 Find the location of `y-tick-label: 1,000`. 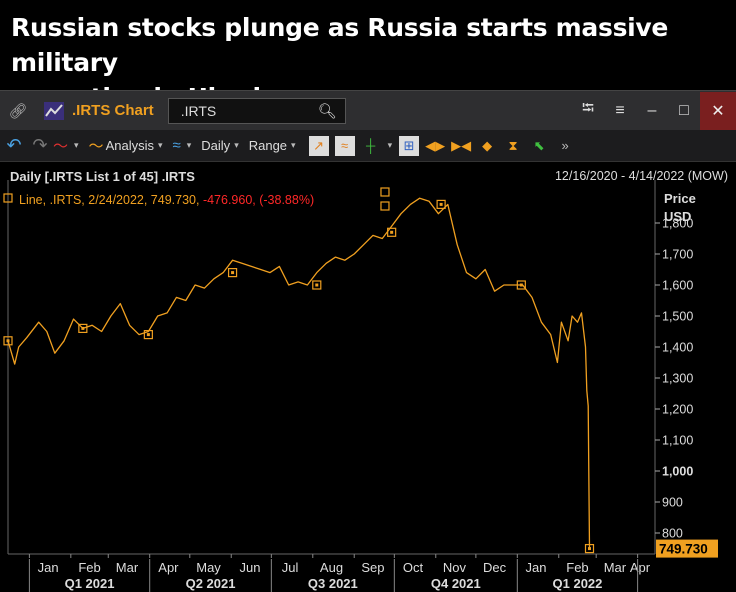

y-tick-label: 1,000 is located at coordinates (677, 472).